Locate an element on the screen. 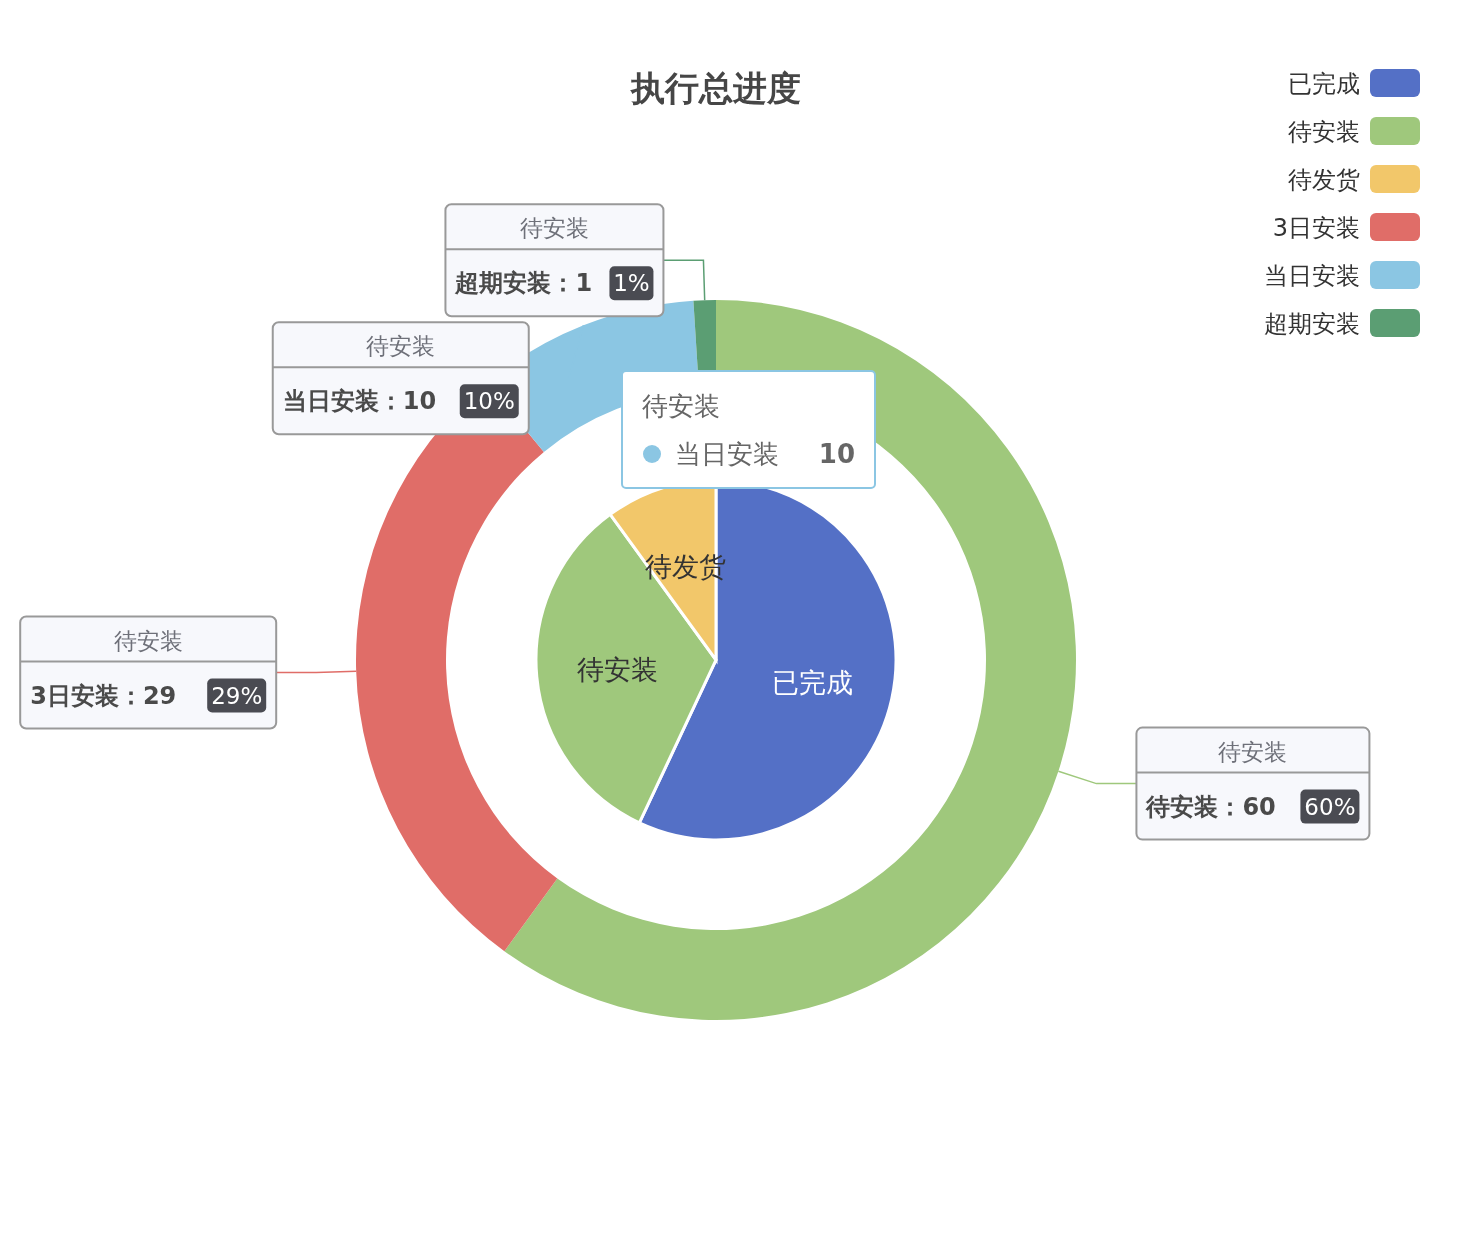 The height and width of the screenshot is (1260, 1464). legend-label: 超期安装 is located at coordinates (1312, 324).